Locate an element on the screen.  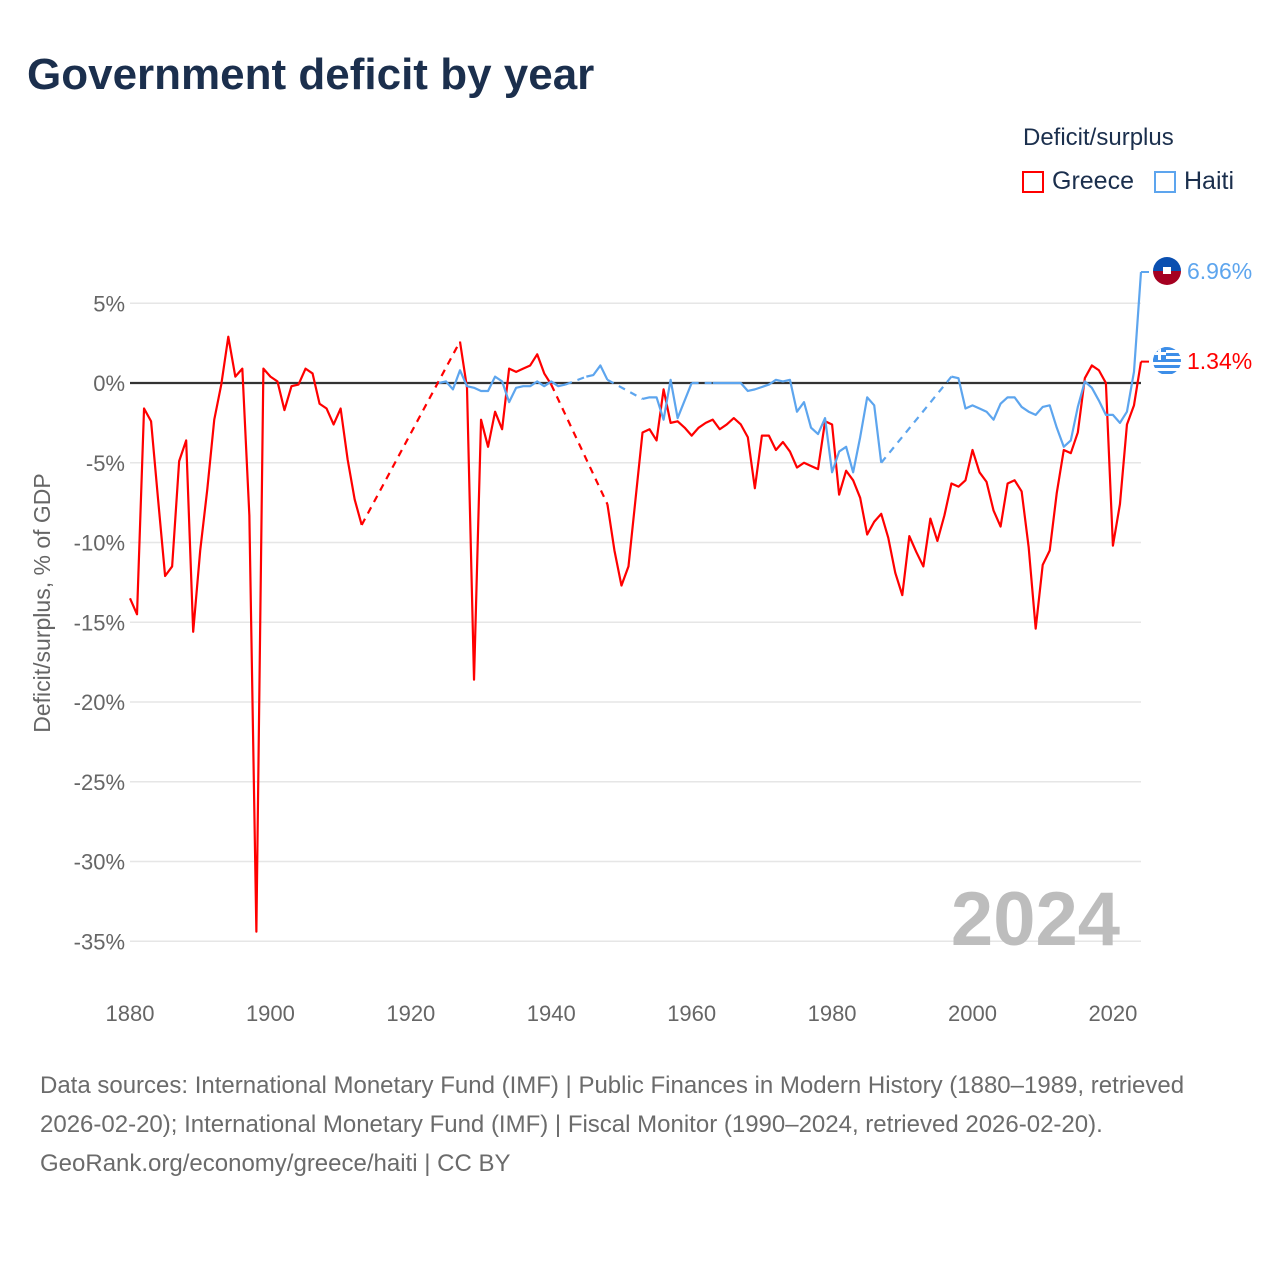
y-tick-label: -25% is located at coordinates (99, 782).